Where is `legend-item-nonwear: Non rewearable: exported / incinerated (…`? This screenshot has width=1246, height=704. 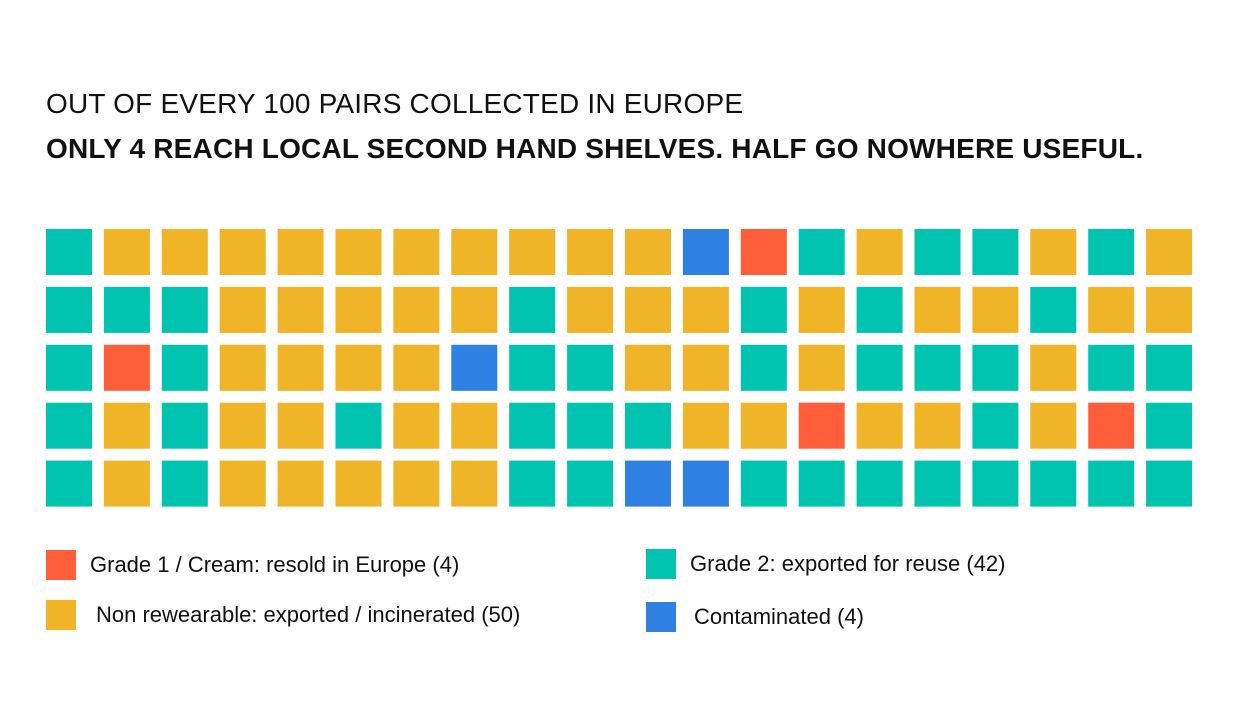
legend-item-nonwear: Non rewearable: exported / incinerated (… is located at coordinates (283, 615).